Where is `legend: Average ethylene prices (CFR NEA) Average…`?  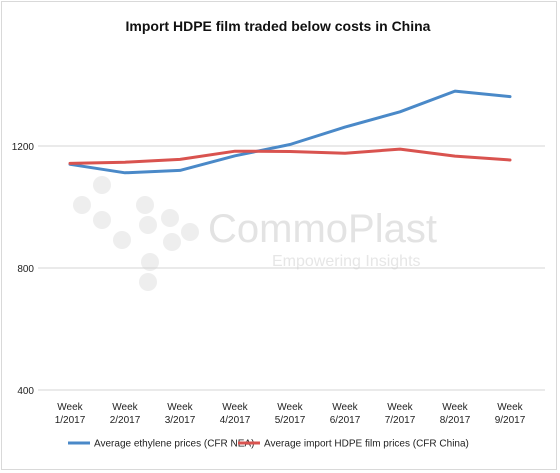
legend: Average ethylene prices (CFR NEA) Average… is located at coordinates (268, 444).